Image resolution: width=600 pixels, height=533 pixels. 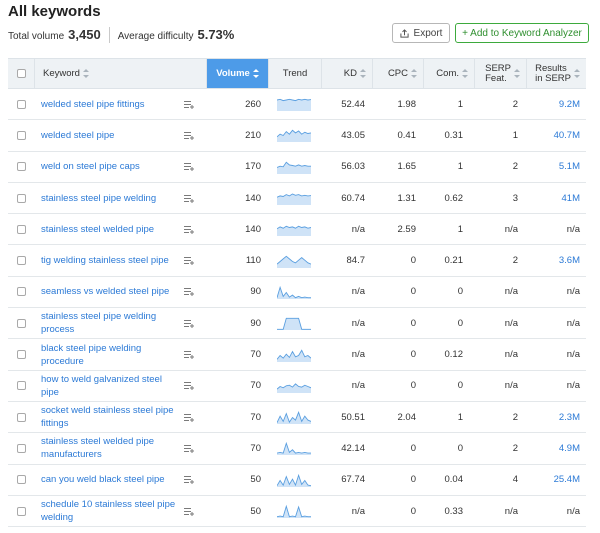 I want to click on results-value: 4.9M, so click(x=569, y=448).